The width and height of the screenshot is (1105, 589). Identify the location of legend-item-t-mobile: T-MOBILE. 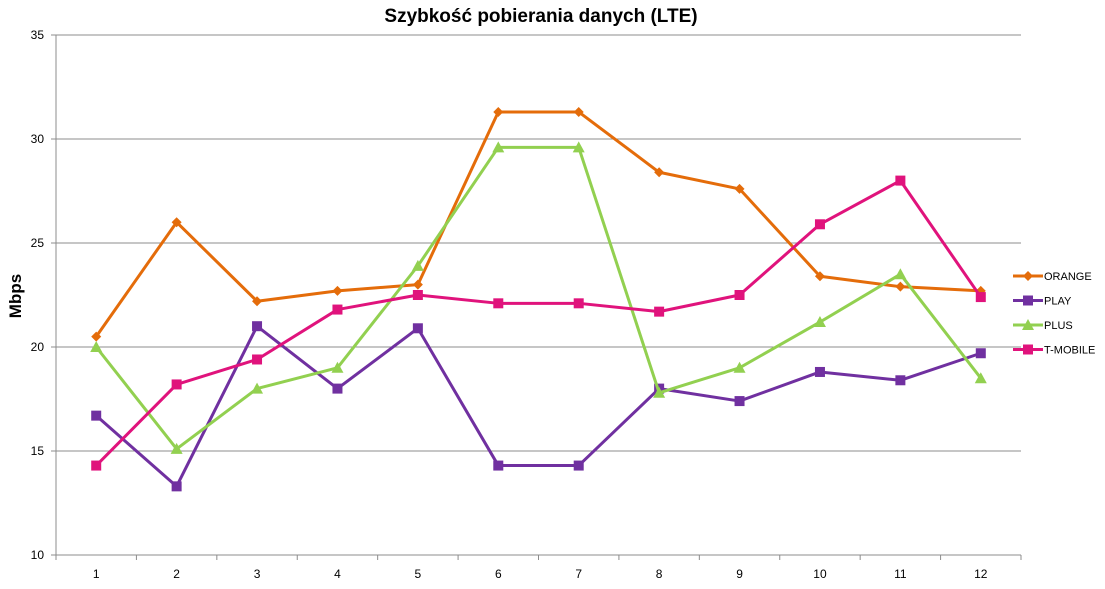
(1054, 350).